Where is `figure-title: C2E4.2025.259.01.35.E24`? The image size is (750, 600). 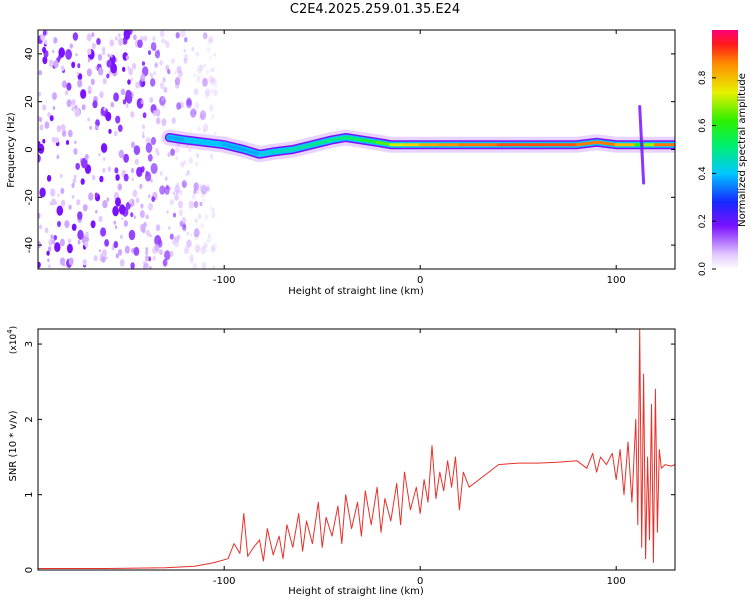
figure-title: C2E4.2025.259.01.35.E24 is located at coordinates (375, 9).